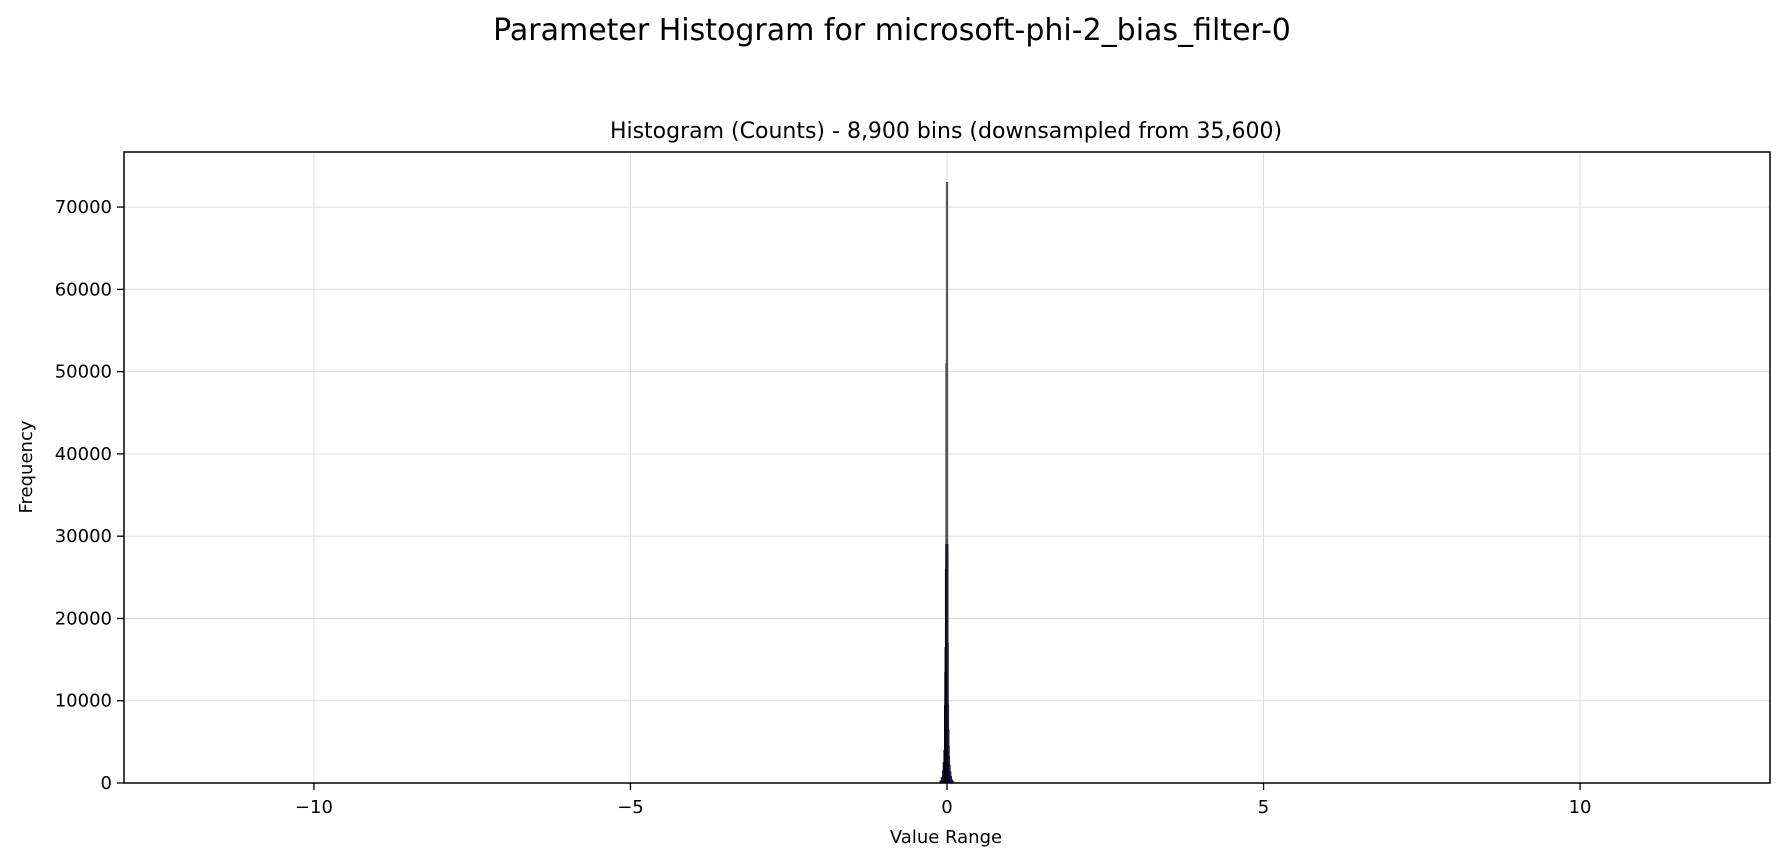 The width and height of the screenshot is (1784, 860). I want to click on x-tick-label: 5, so click(1263, 807).